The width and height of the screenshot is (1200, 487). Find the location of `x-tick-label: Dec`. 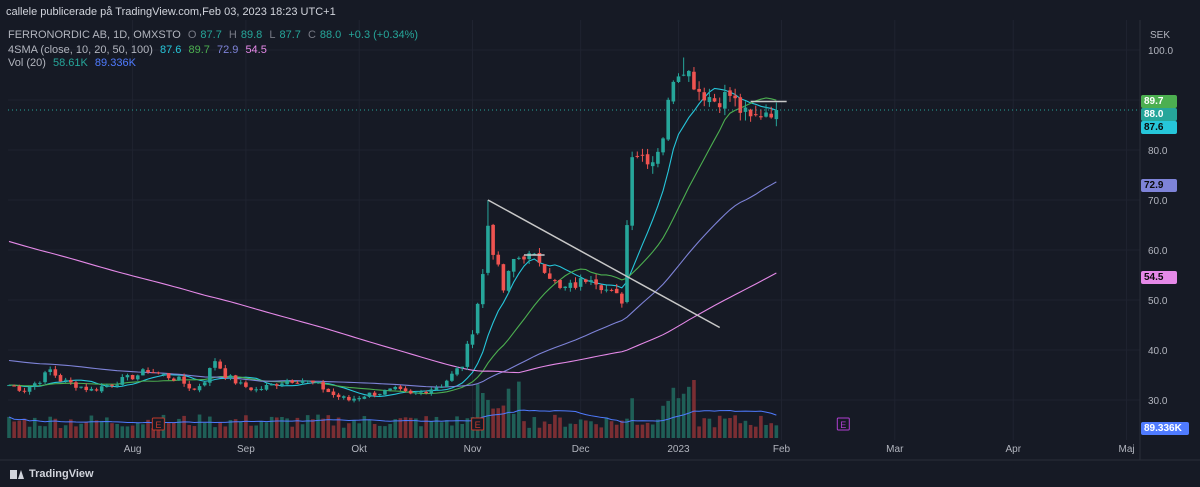

x-tick-label: Dec is located at coordinates (581, 449).